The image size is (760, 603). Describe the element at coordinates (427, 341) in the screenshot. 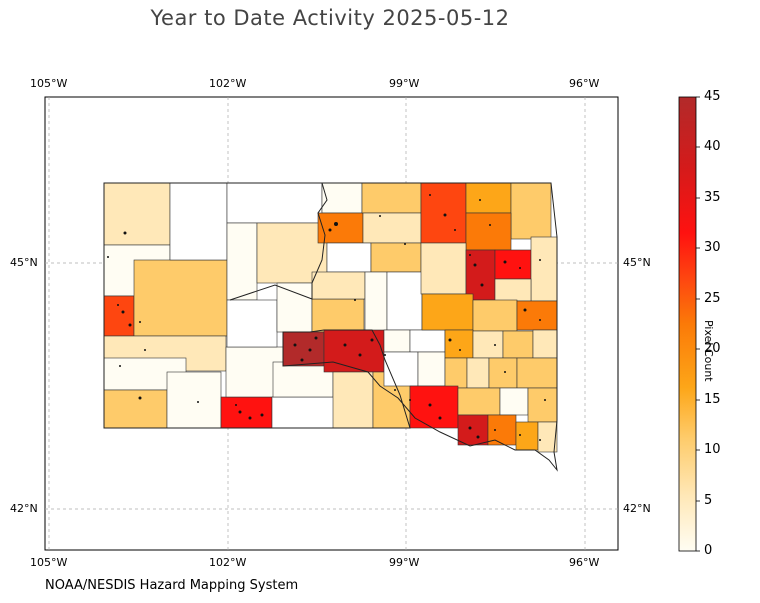

I see `county-jerauld` at that location.